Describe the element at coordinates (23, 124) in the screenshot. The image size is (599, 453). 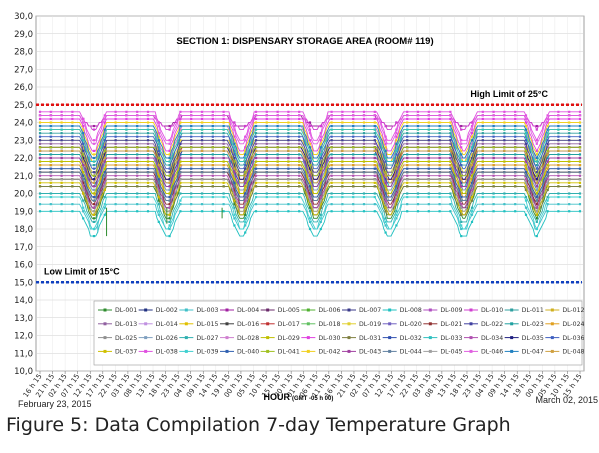
I see `y-tick-label: 24,0` at that location.